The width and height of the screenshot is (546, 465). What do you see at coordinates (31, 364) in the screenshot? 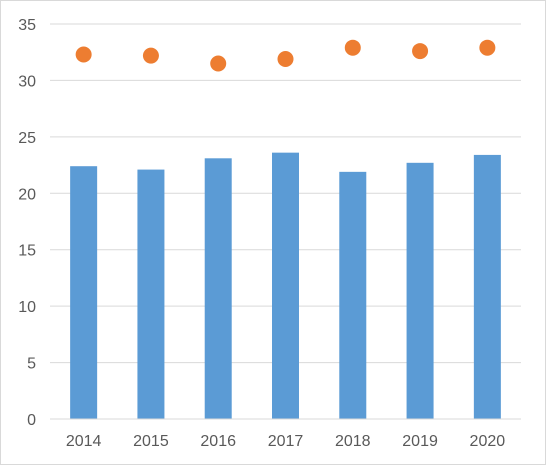
I see `y-tick-label: 5` at bounding box center [31, 364].